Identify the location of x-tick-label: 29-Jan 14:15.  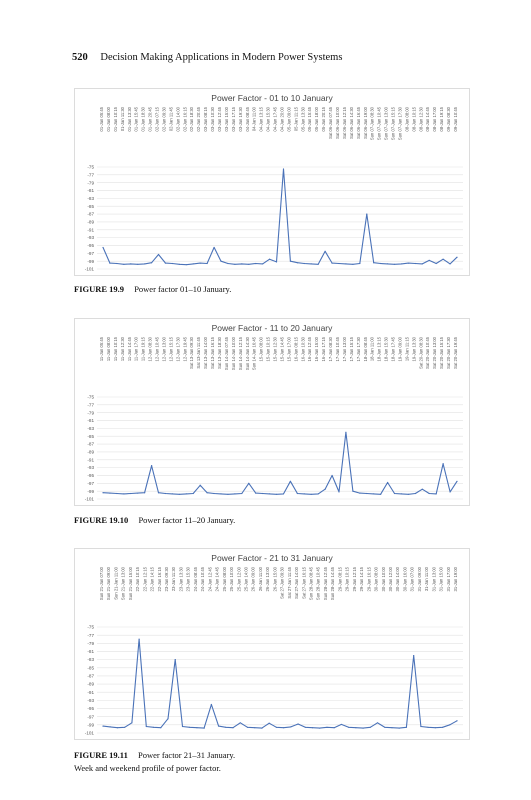
(361, 578).